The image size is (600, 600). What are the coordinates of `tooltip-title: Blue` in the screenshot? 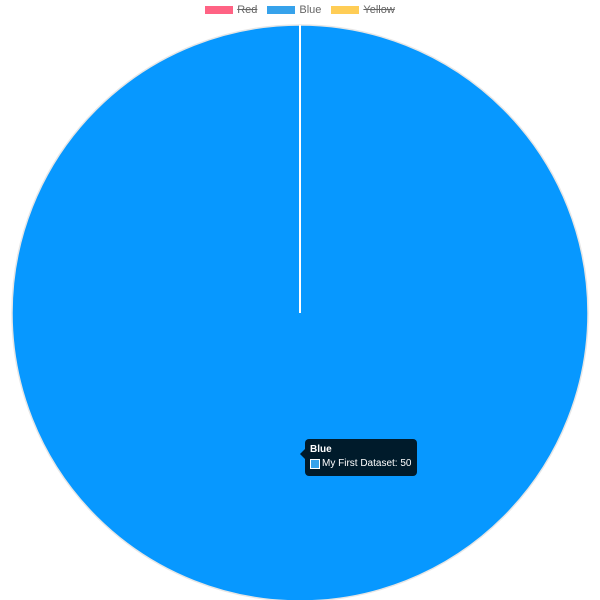 It's located at (321, 449).